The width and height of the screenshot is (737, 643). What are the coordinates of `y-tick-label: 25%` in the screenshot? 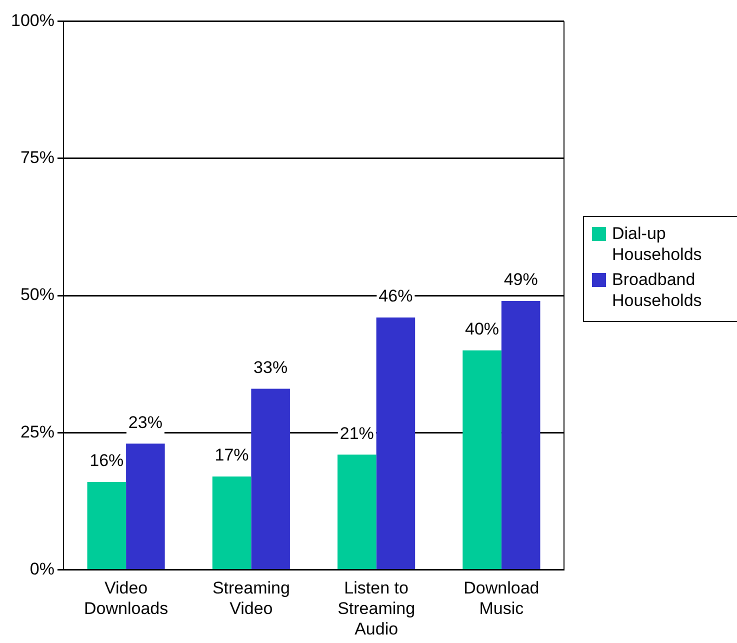 It's located at (37, 432).